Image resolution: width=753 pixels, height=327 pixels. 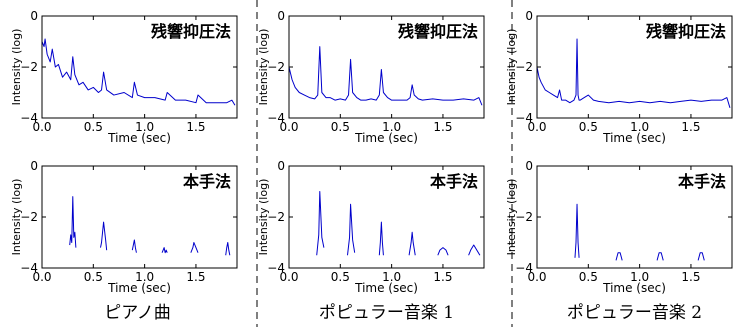 I want to click on column-label: ポピュラー音楽 2, so click(x=634, y=313).